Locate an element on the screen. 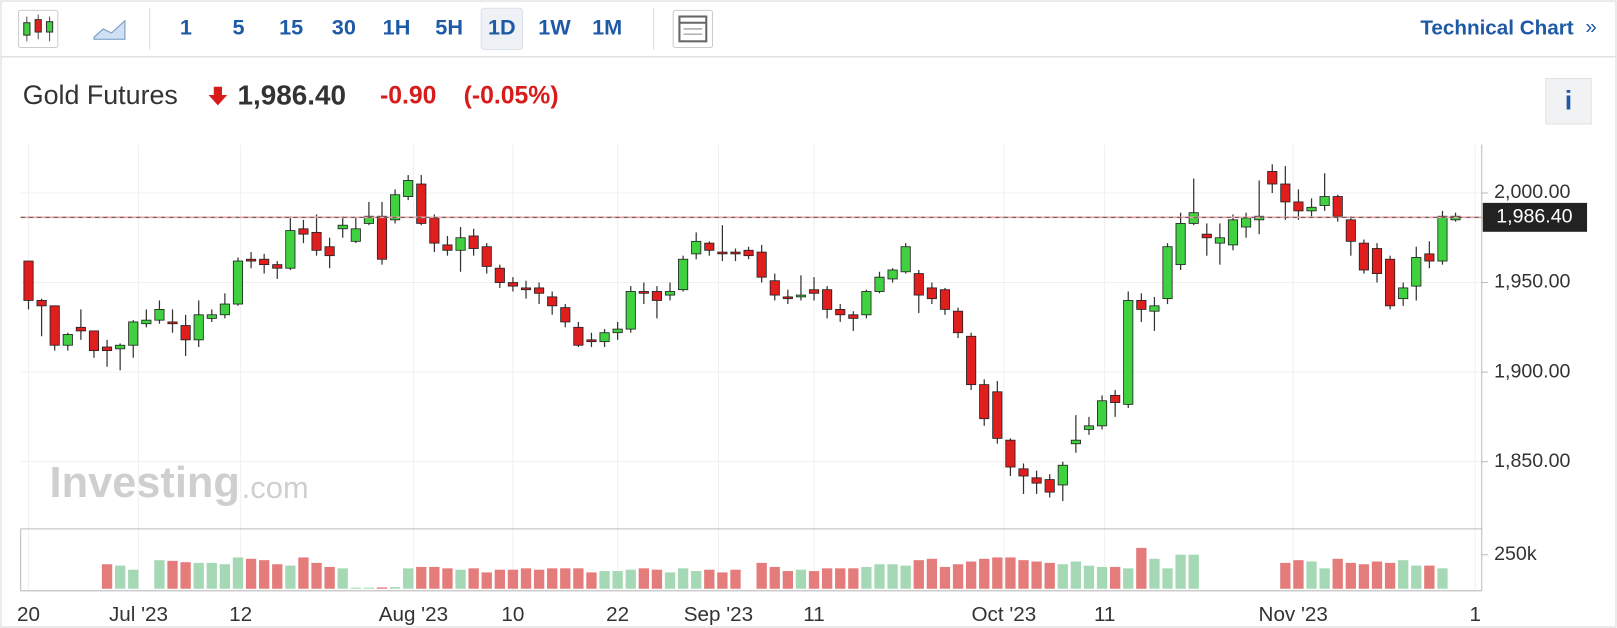 This screenshot has height=628, width=1617. interval-button: 1 is located at coordinates (186, 27).